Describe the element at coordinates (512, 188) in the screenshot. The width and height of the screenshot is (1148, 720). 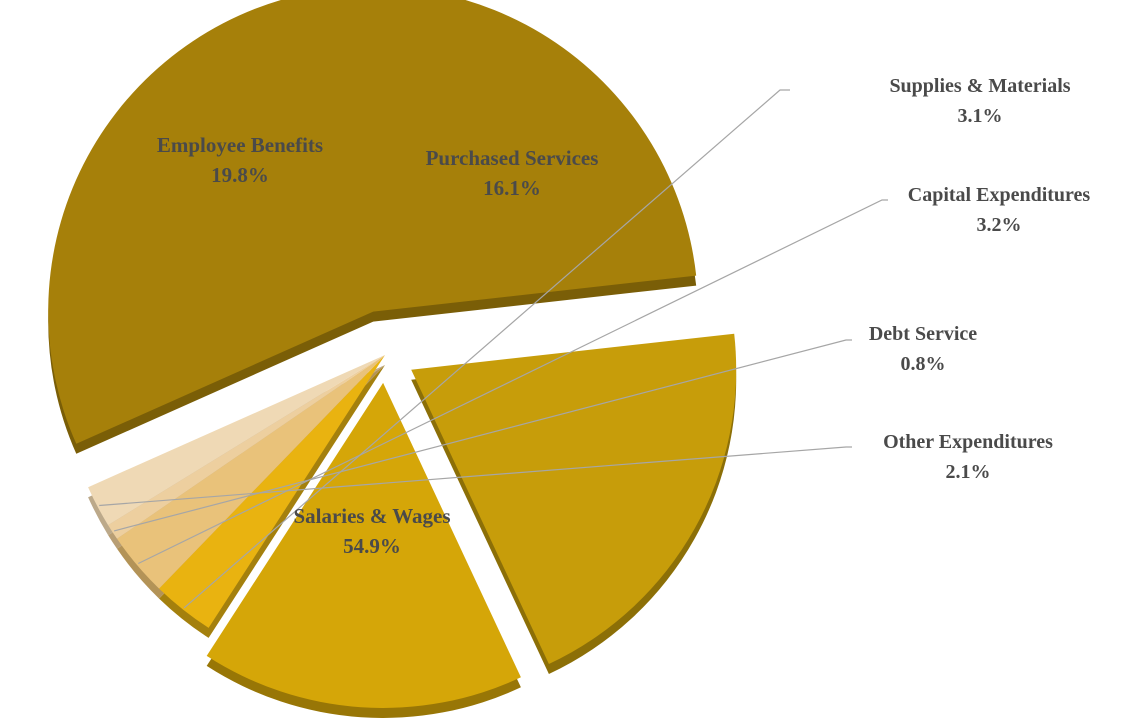
I see `slice-label-percent: 16.1%` at that location.